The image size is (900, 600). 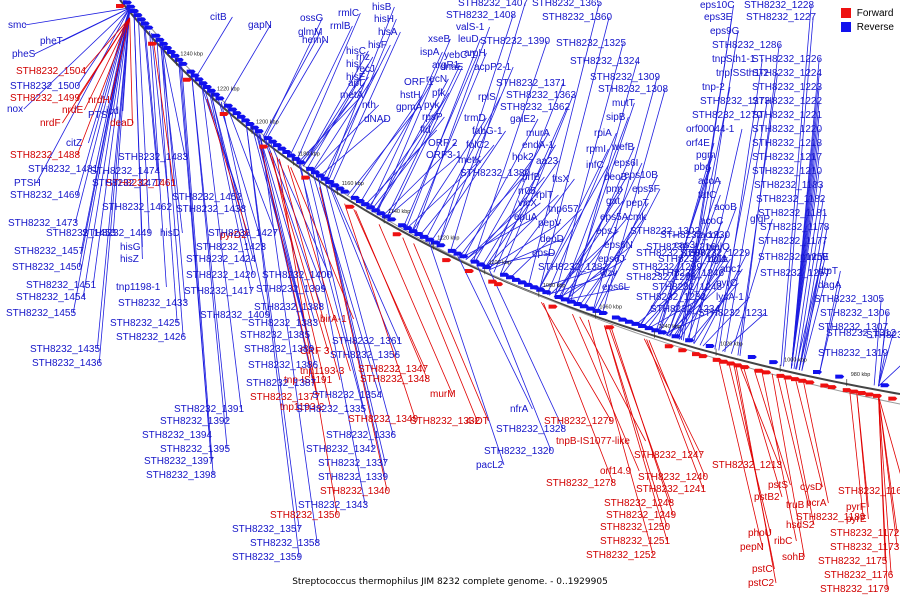 I want to click on forward-gene-label: nrdF, so click(x=50, y=123).